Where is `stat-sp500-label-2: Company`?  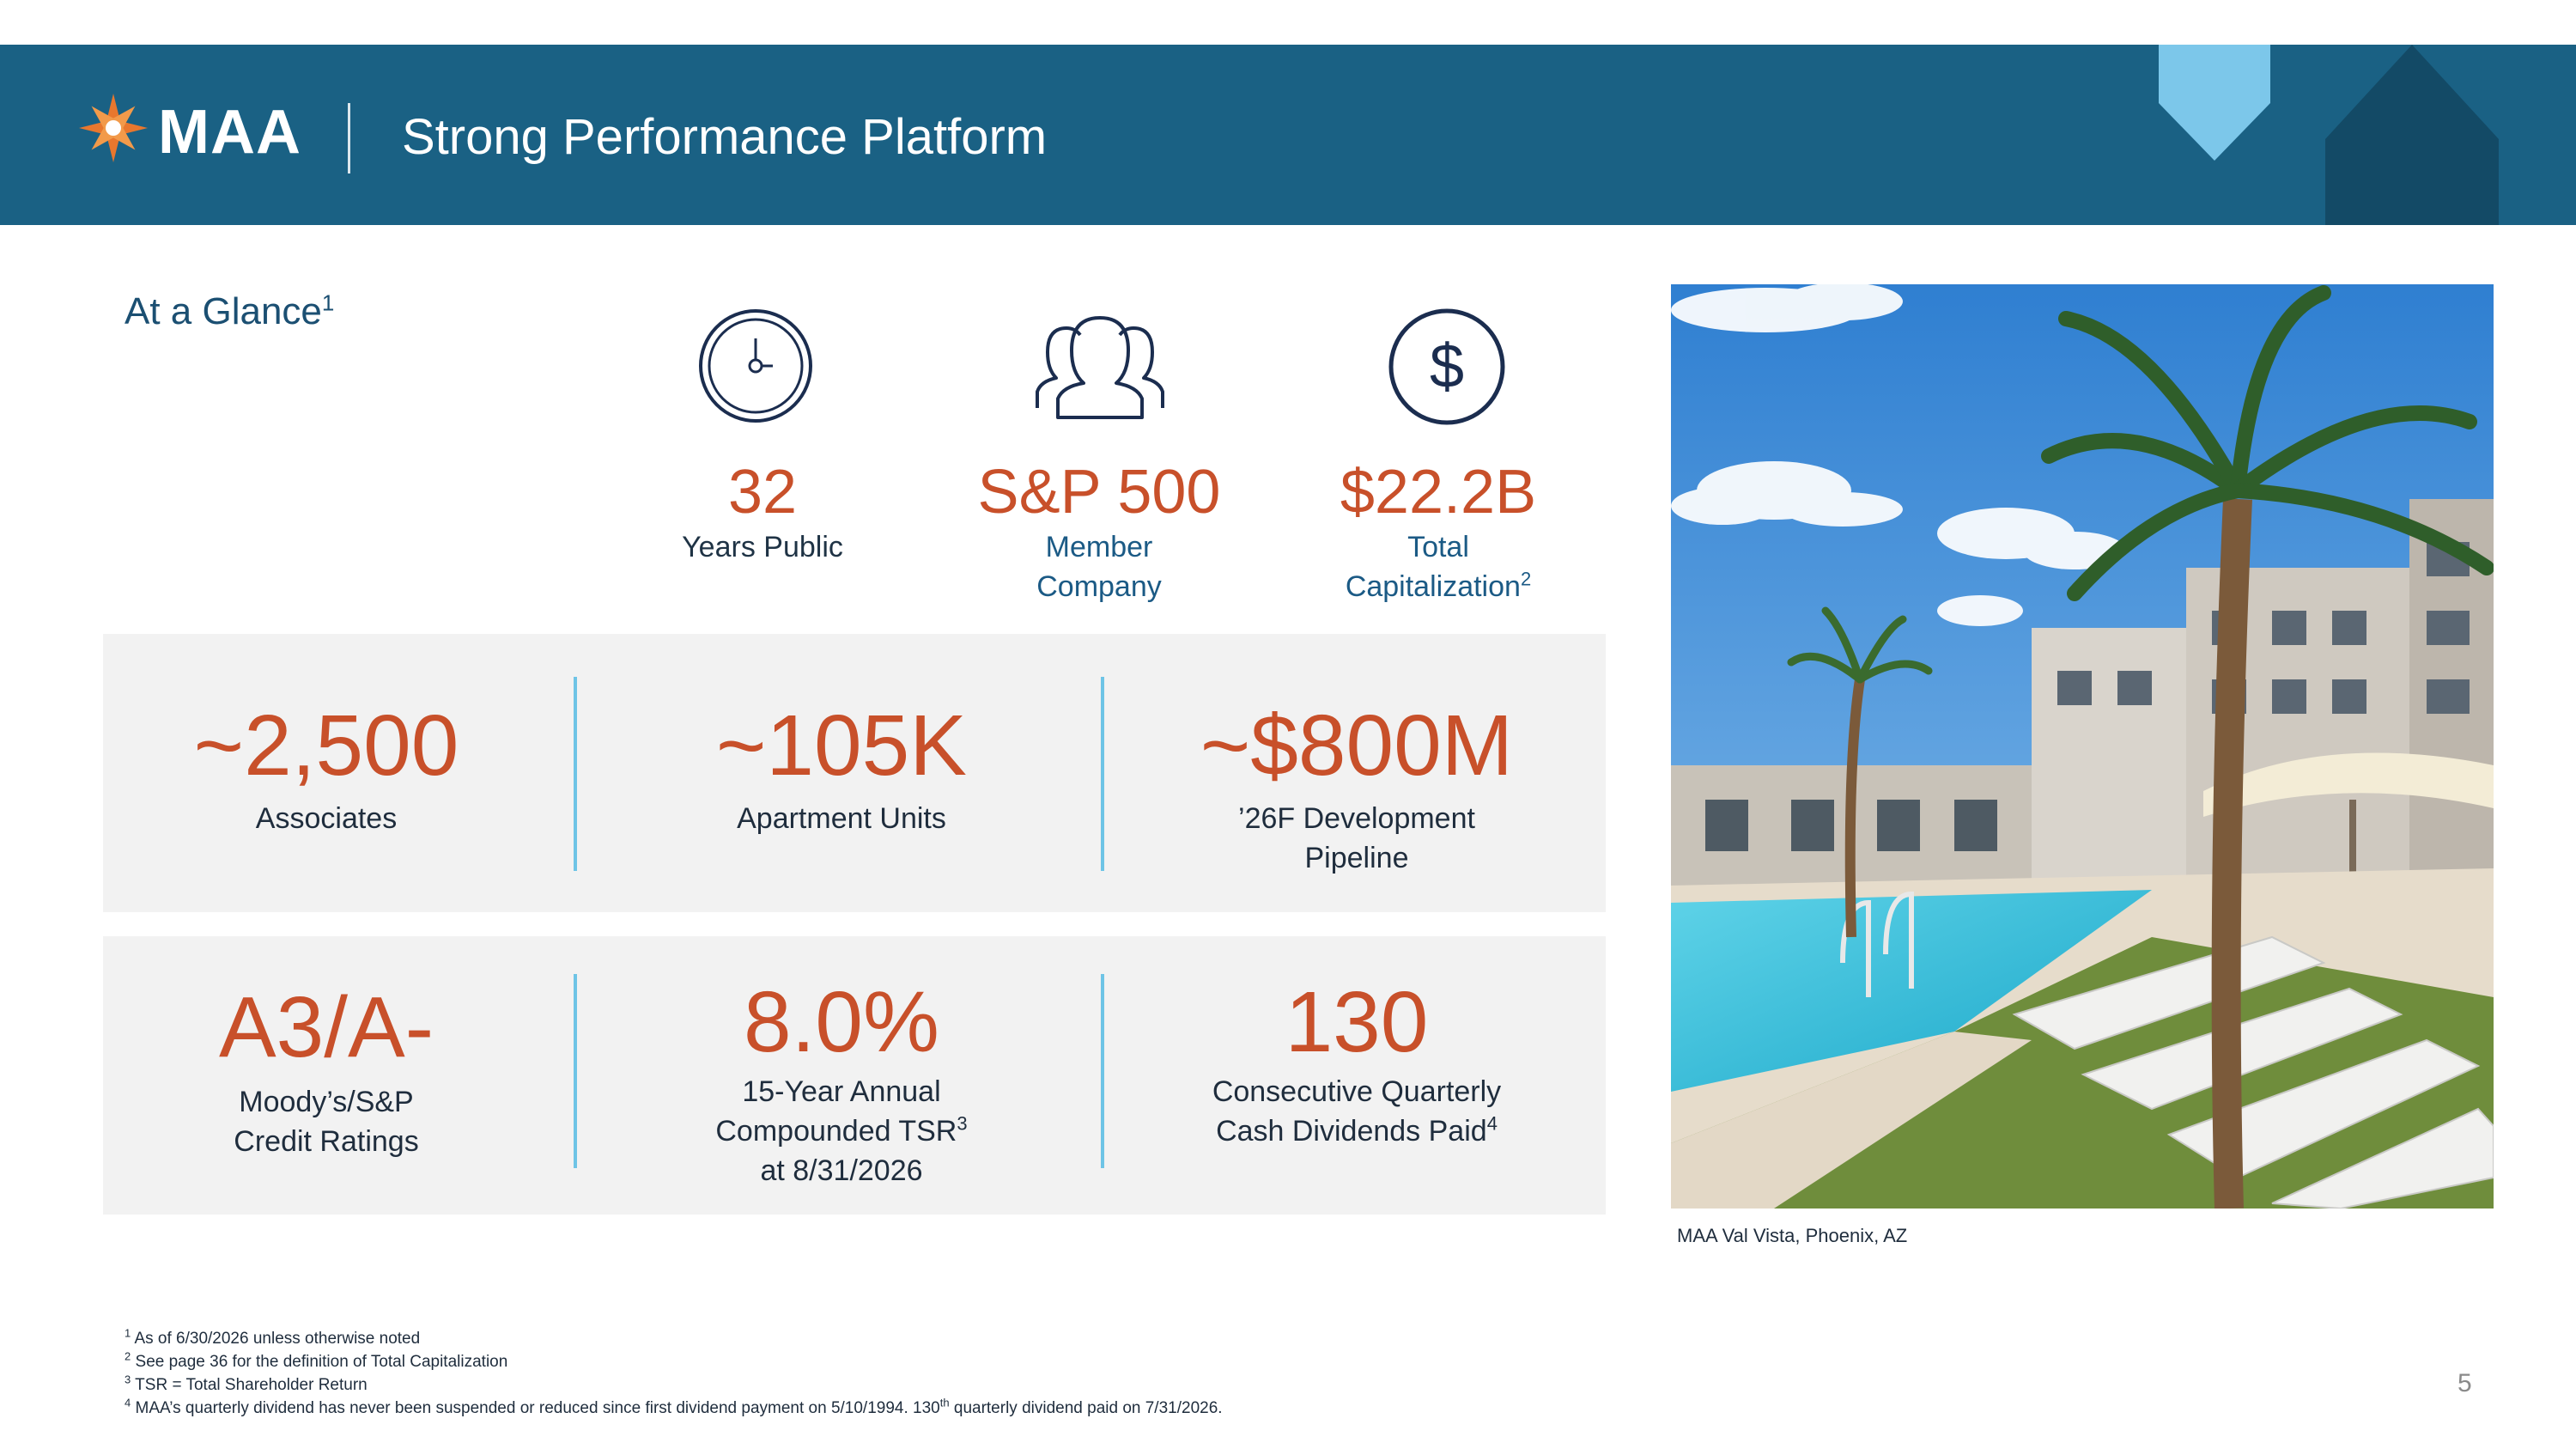 stat-sp500-label-2: Company is located at coordinates (1099, 586).